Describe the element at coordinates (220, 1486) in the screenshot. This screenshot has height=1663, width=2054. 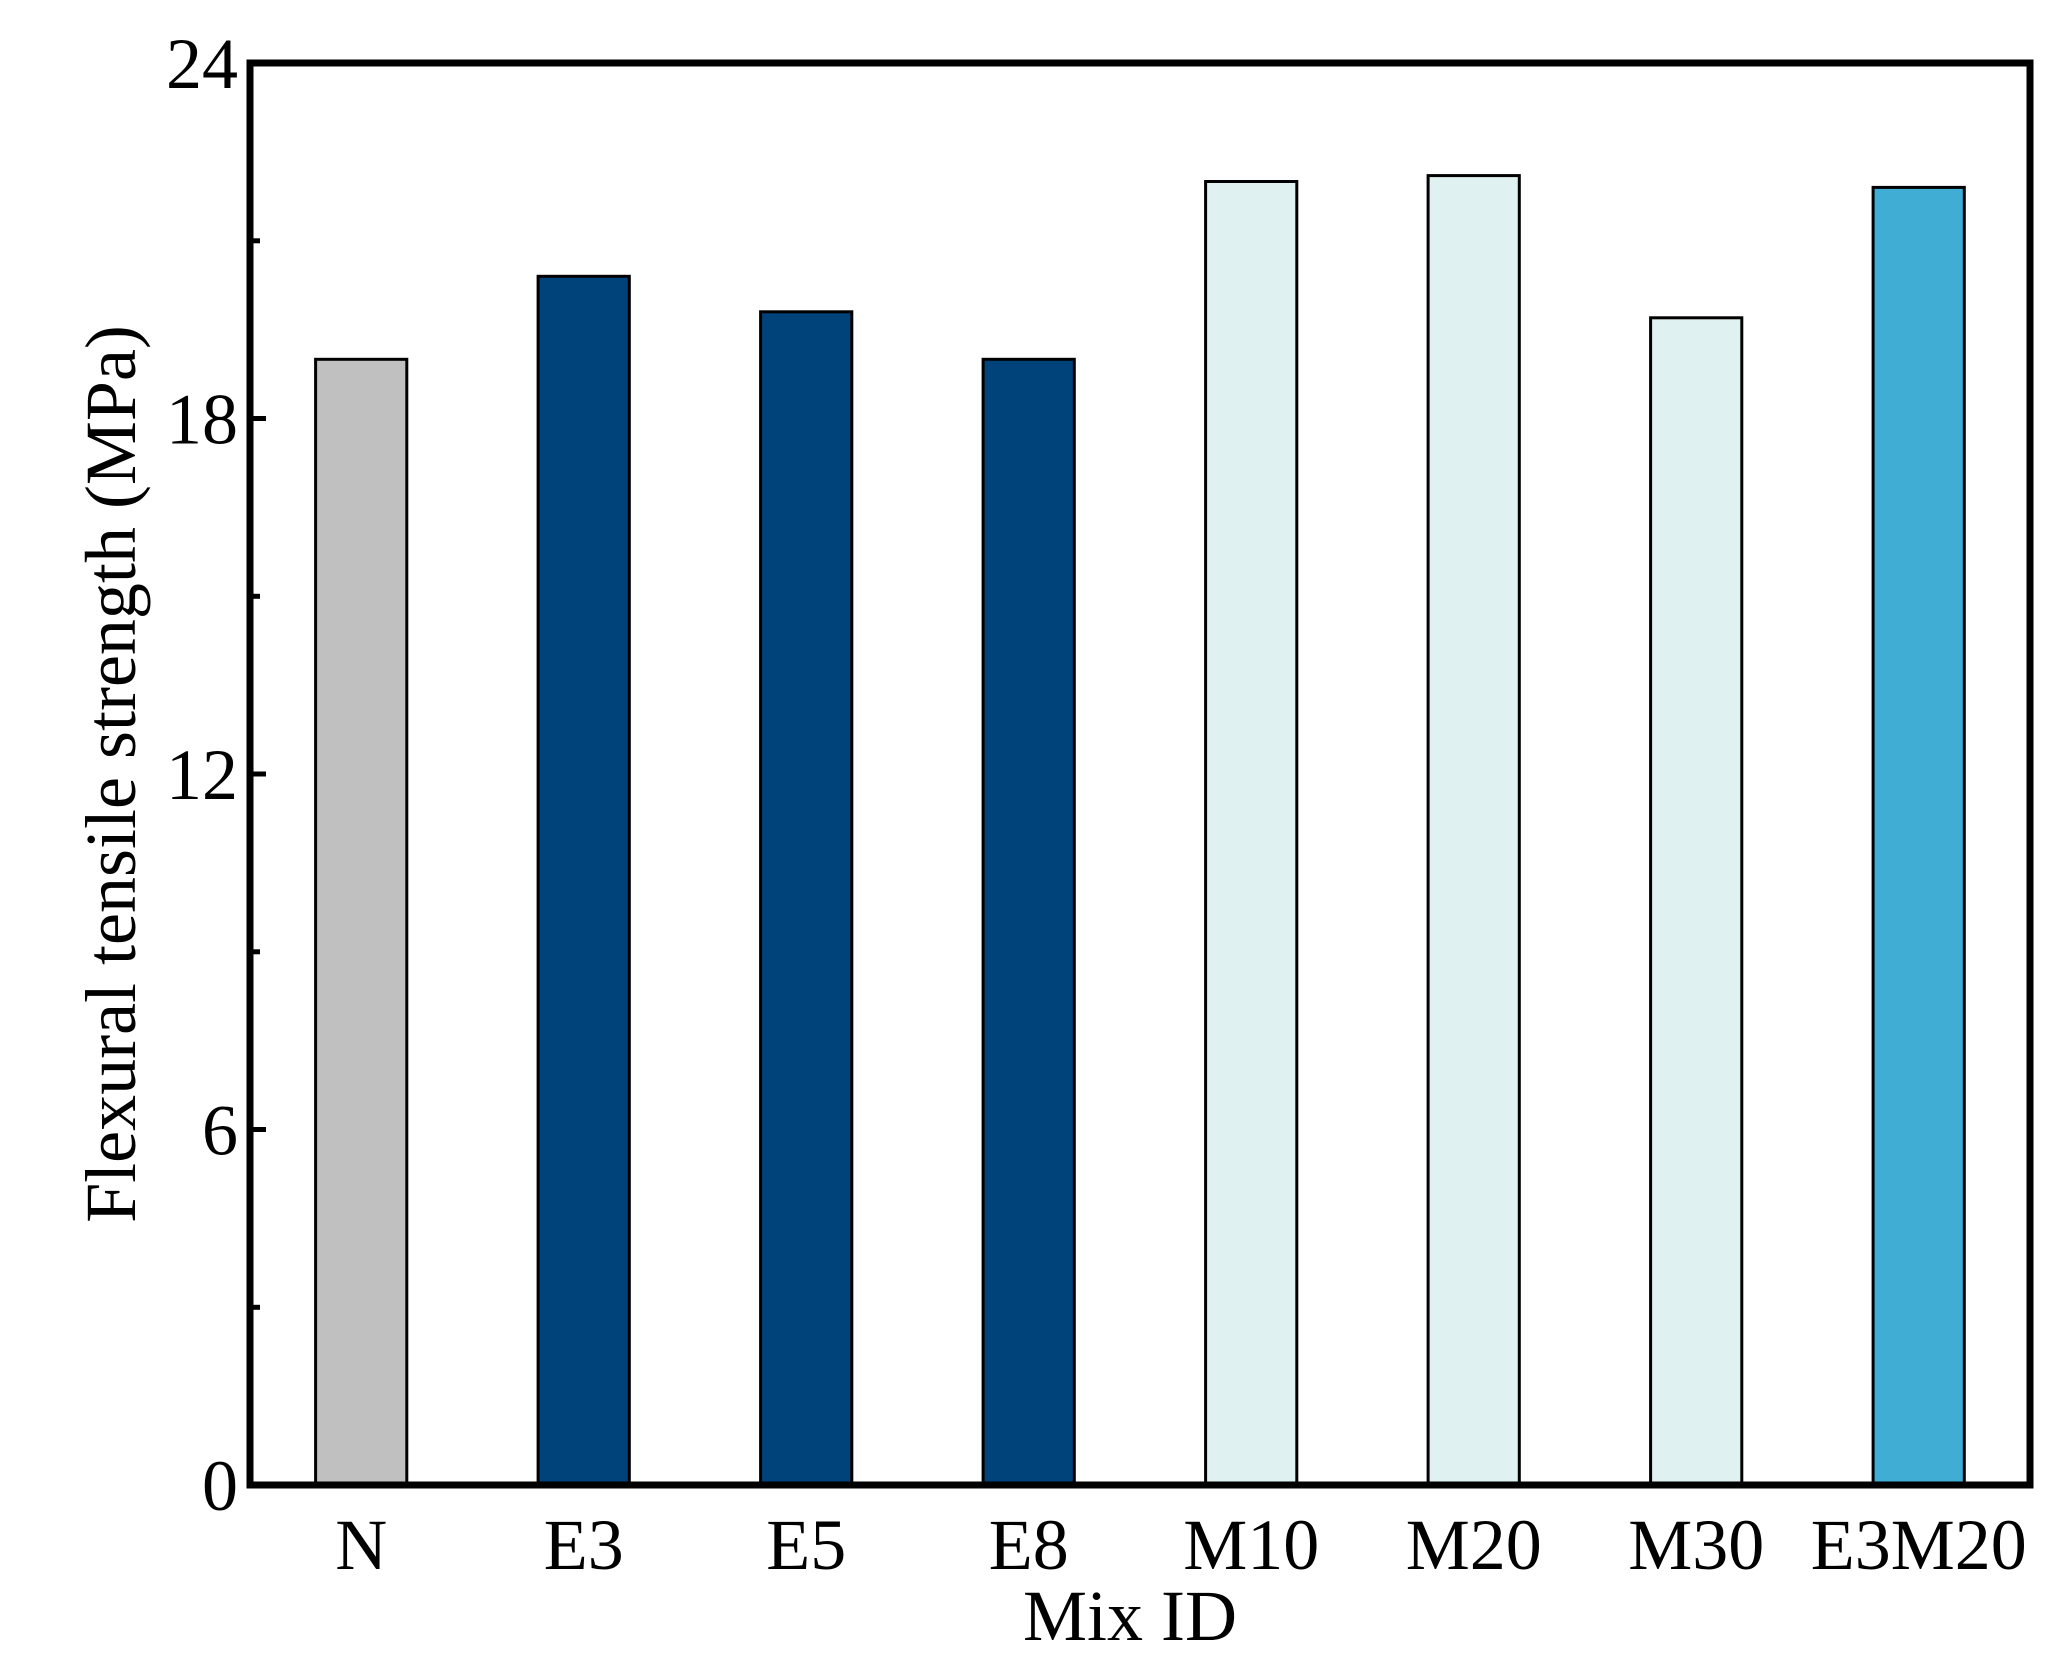
I see `y-tick-label-0: 0` at that location.